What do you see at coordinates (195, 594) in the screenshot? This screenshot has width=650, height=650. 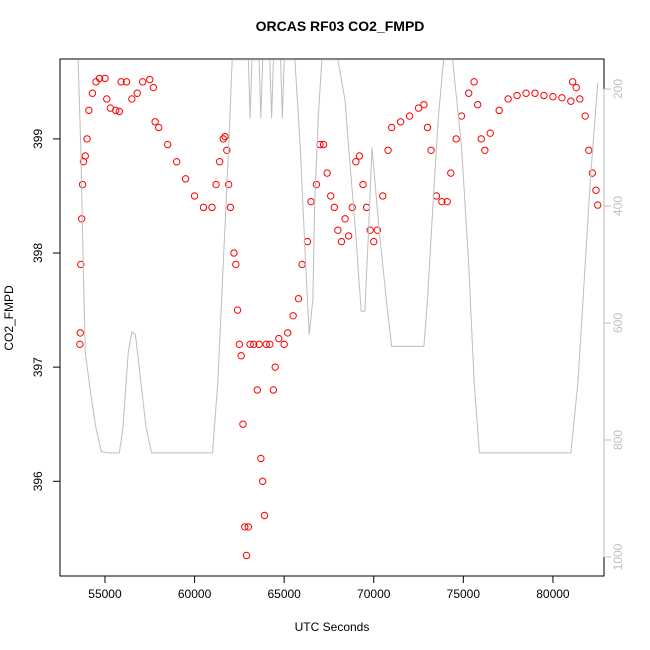 I see `x-tick-label: 60000` at bounding box center [195, 594].